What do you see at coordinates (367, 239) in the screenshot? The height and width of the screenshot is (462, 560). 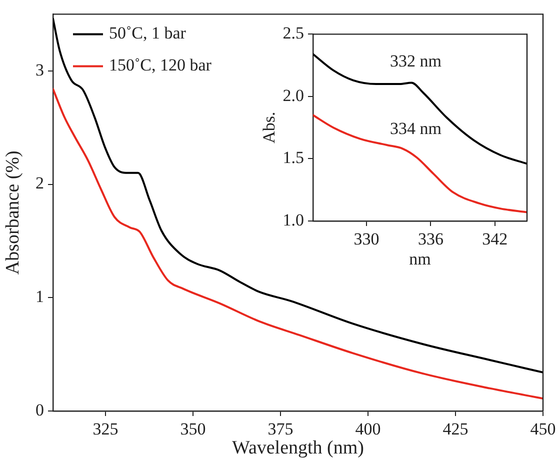 I see `x-tick-label: 330` at bounding box center [367, 239].